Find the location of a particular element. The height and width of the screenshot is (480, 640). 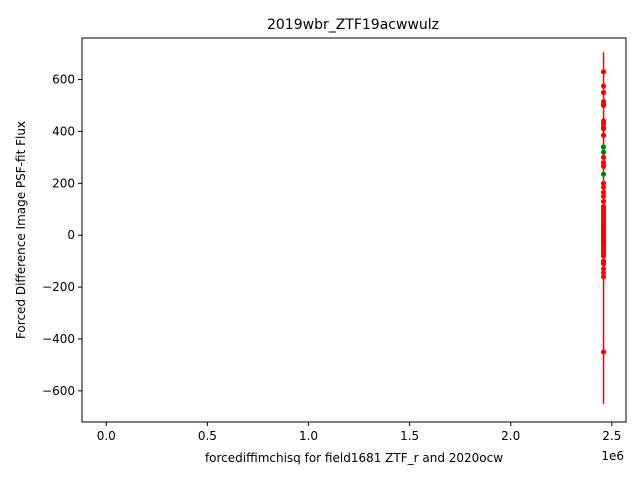

x-axis-offset-label: 1e6 is located at coordinates (612, 456).